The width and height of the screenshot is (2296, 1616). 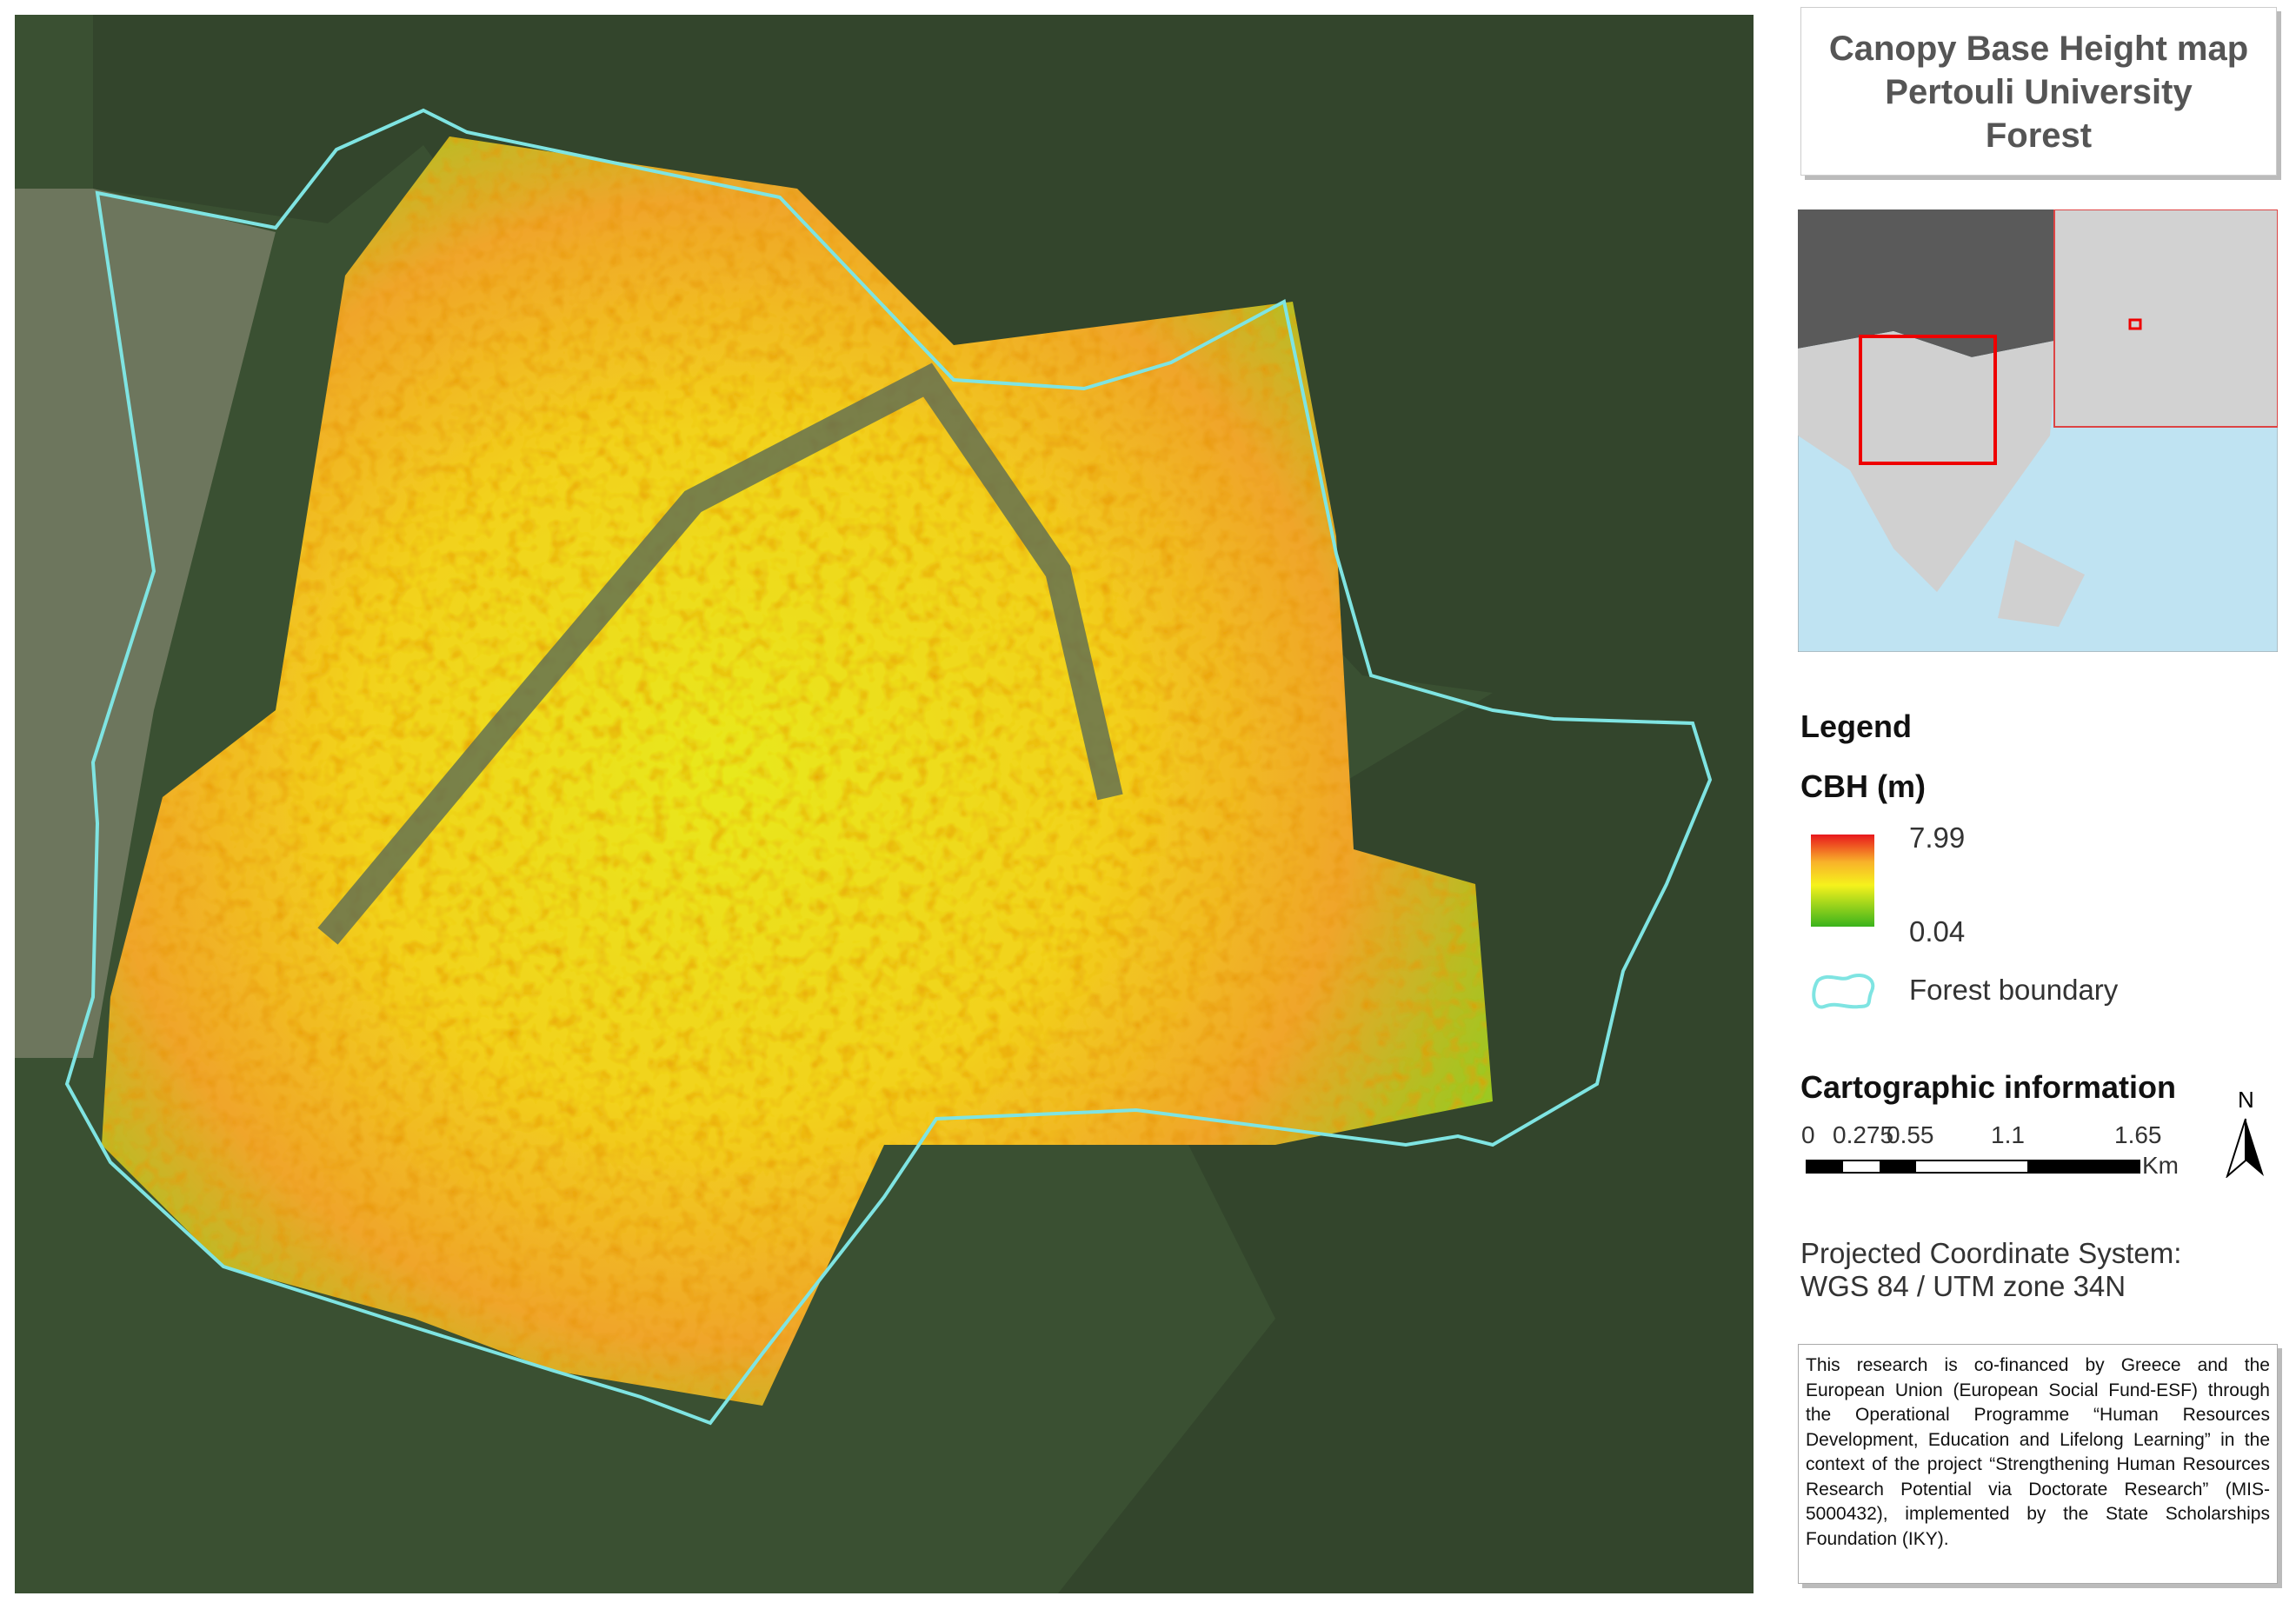 I want to click on boundary-label: Forest boundary, so click(x=2014, y=990).